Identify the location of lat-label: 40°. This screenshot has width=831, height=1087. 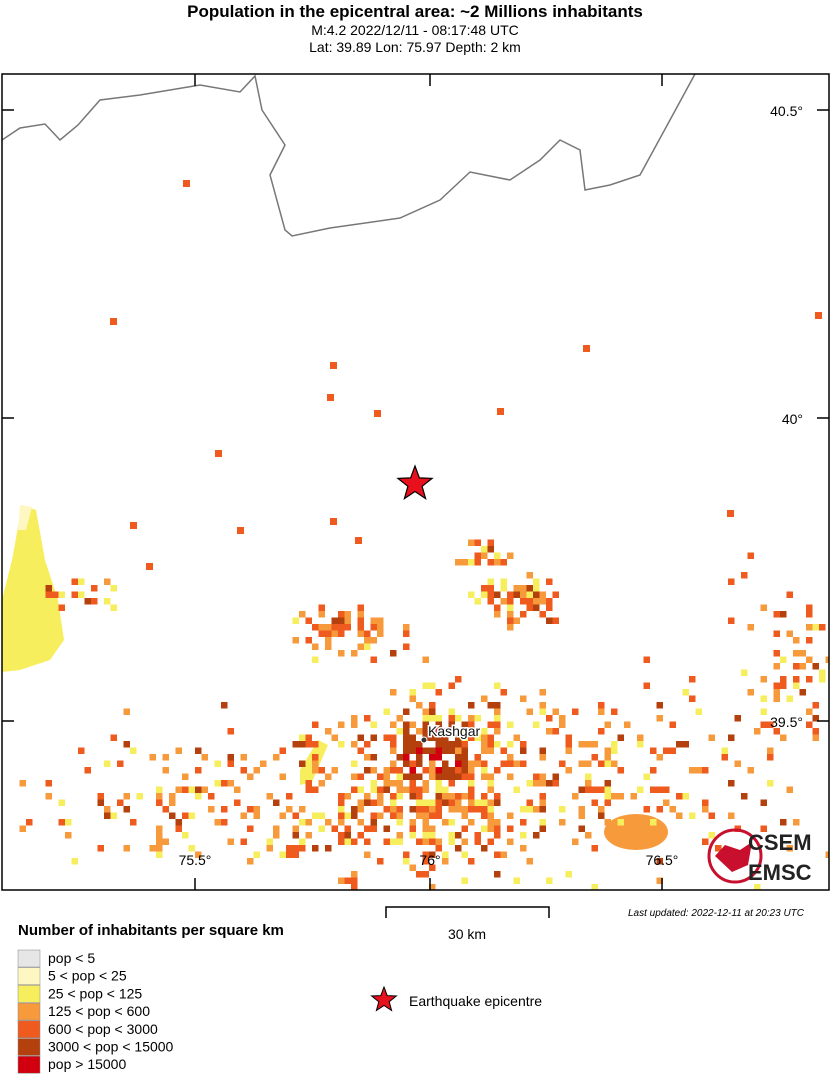
(792, 419).